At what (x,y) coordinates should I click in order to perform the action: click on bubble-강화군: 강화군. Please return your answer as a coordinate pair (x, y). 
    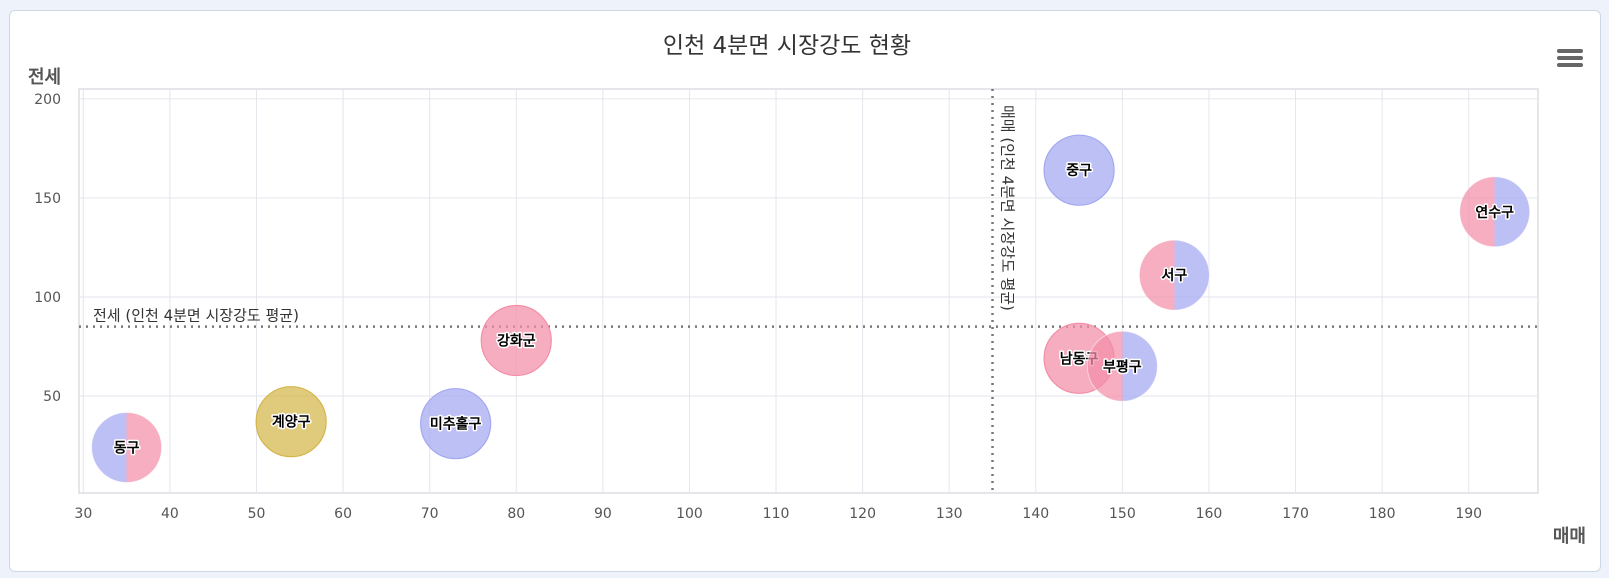
    Looking at the image, I should click on (516, 340).